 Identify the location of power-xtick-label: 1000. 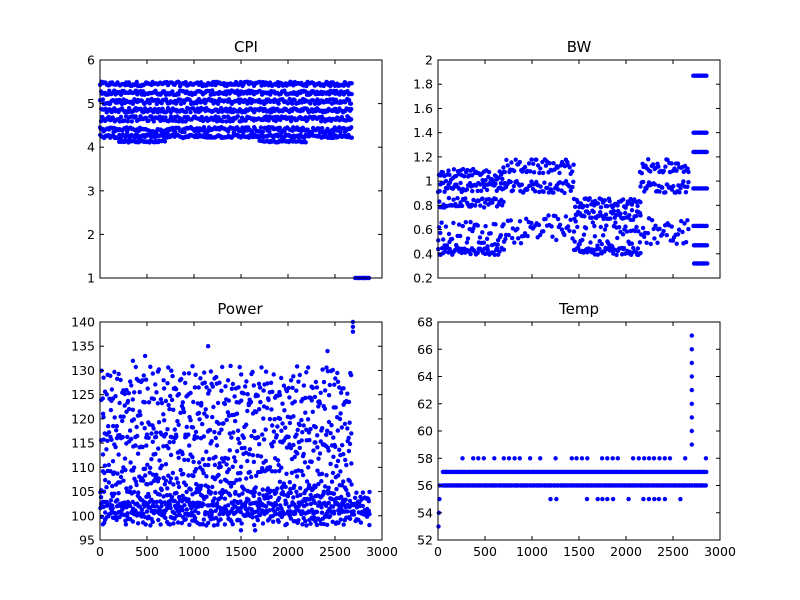
(194, 551).